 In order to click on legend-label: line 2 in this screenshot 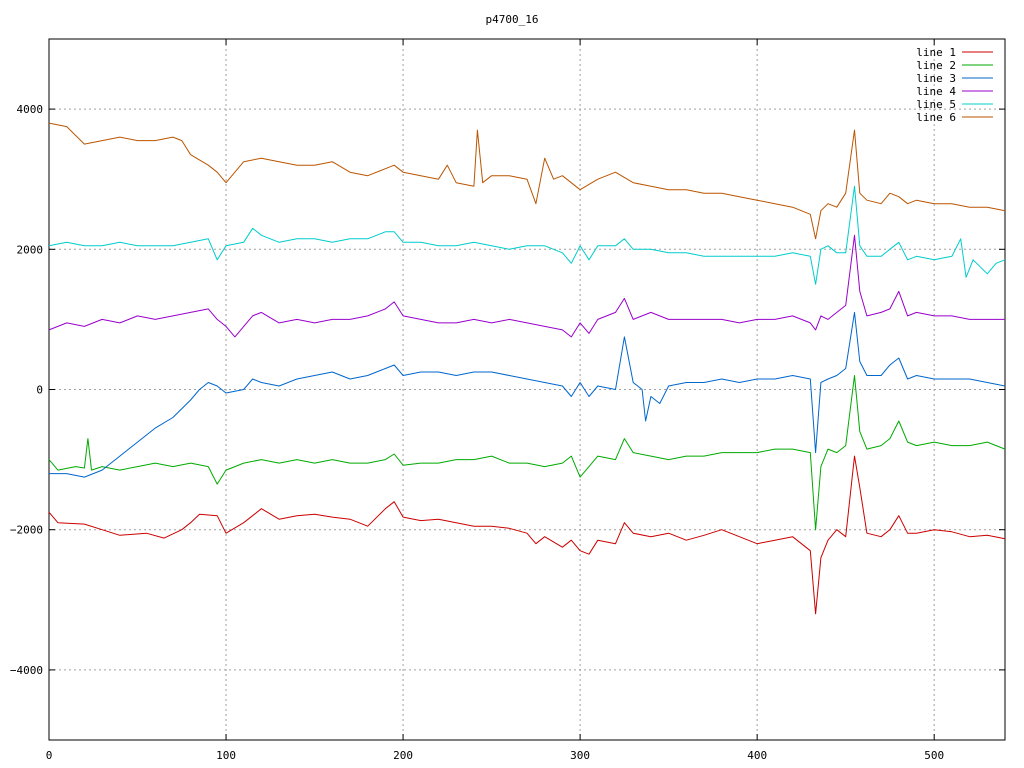, I will do `click(936, 65)`.